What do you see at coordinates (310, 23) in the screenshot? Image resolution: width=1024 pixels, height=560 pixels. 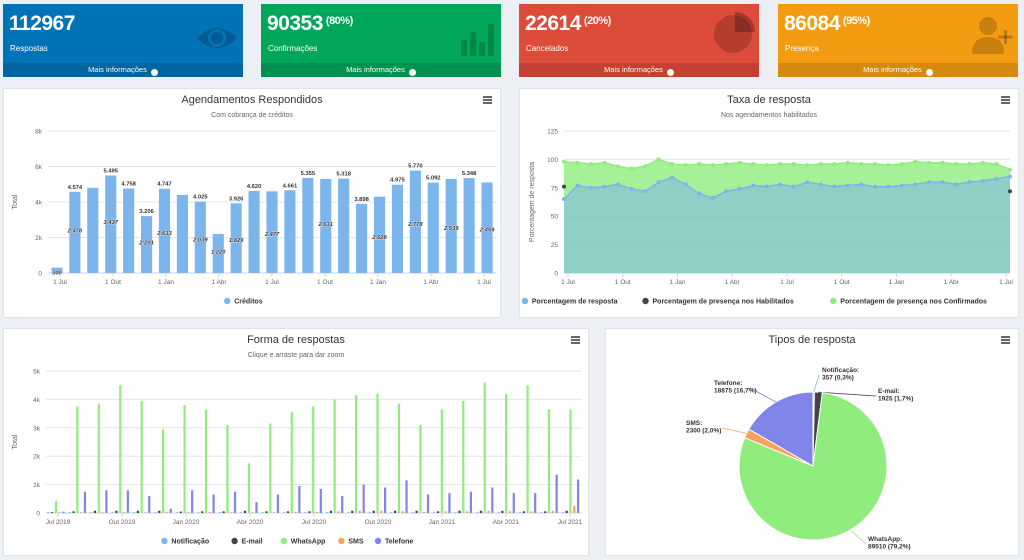 I see `tile-value: 90353 (80%)` at bounding box center [310, 23].